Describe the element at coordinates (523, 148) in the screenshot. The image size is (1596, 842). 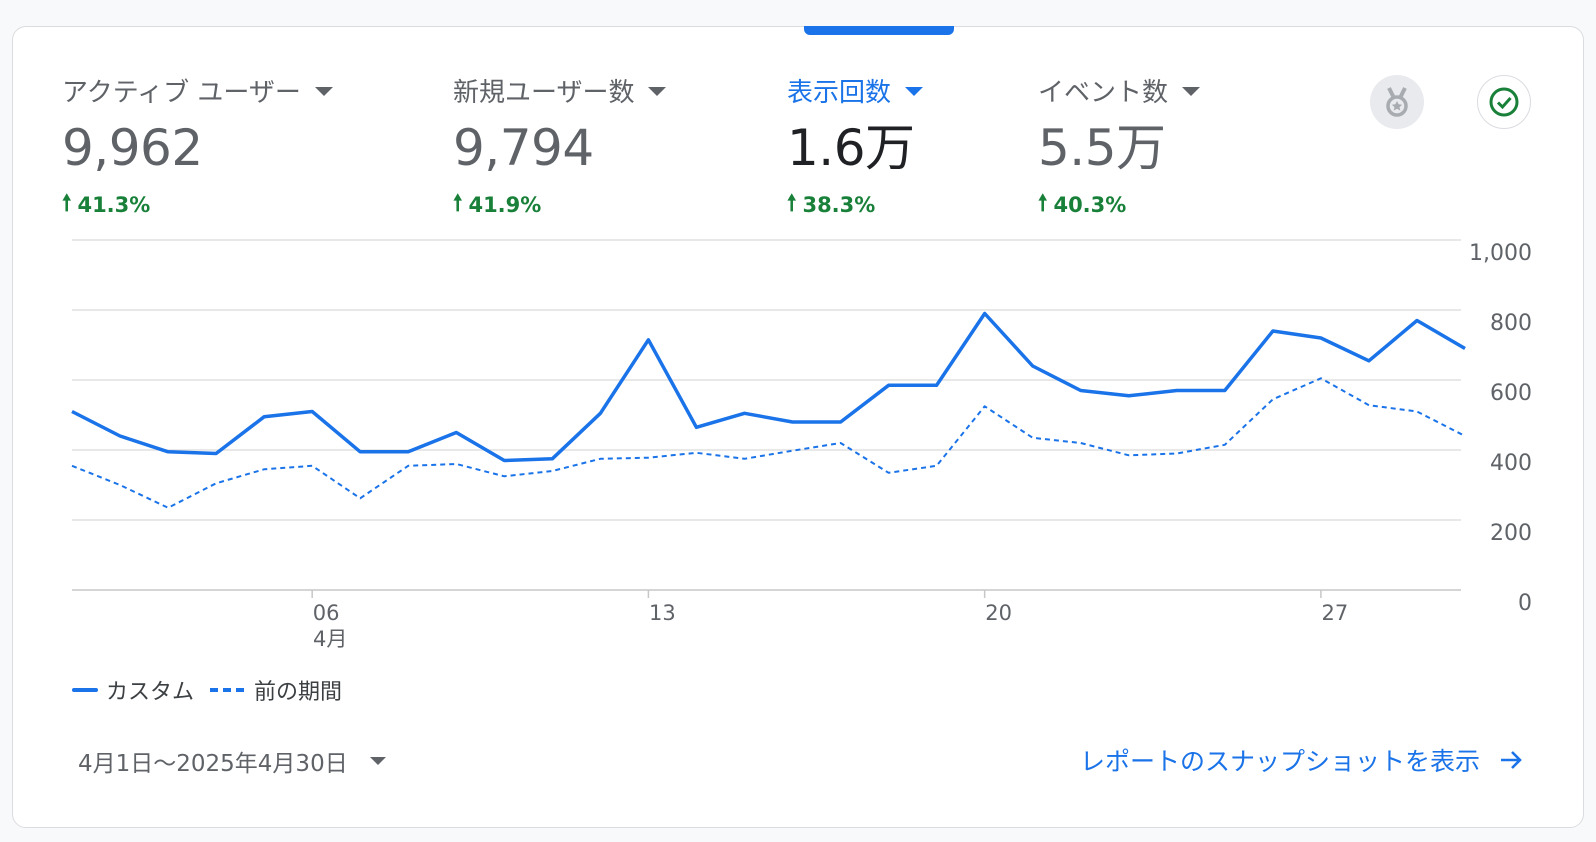
I see `metric-value: 9,794` at that location.